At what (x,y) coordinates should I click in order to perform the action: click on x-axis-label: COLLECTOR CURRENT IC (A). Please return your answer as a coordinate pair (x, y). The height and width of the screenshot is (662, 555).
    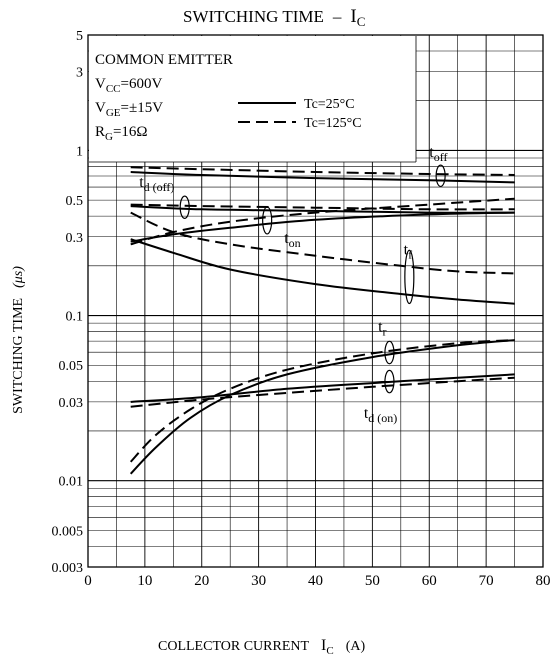
    Looking at the image, I should click on (261, 647).